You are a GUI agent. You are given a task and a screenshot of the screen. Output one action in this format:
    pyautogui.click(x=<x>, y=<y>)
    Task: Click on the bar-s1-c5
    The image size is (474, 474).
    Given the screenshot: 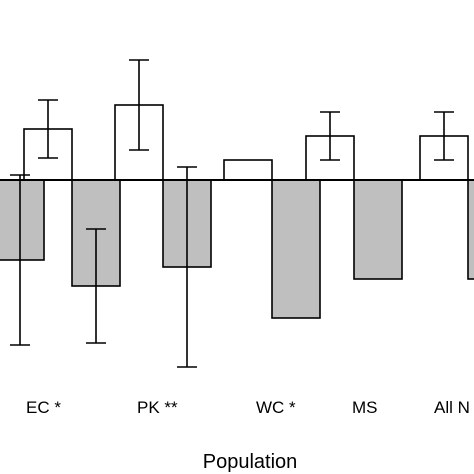 What is the action you would take?
    pyautogui.click(x=470, y=229)
    